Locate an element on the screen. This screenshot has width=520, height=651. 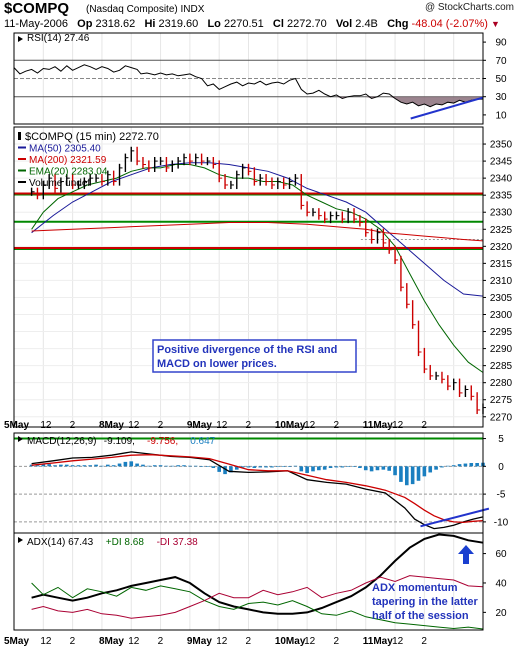
macd-legend-marker is located at coordinates (20, 439).